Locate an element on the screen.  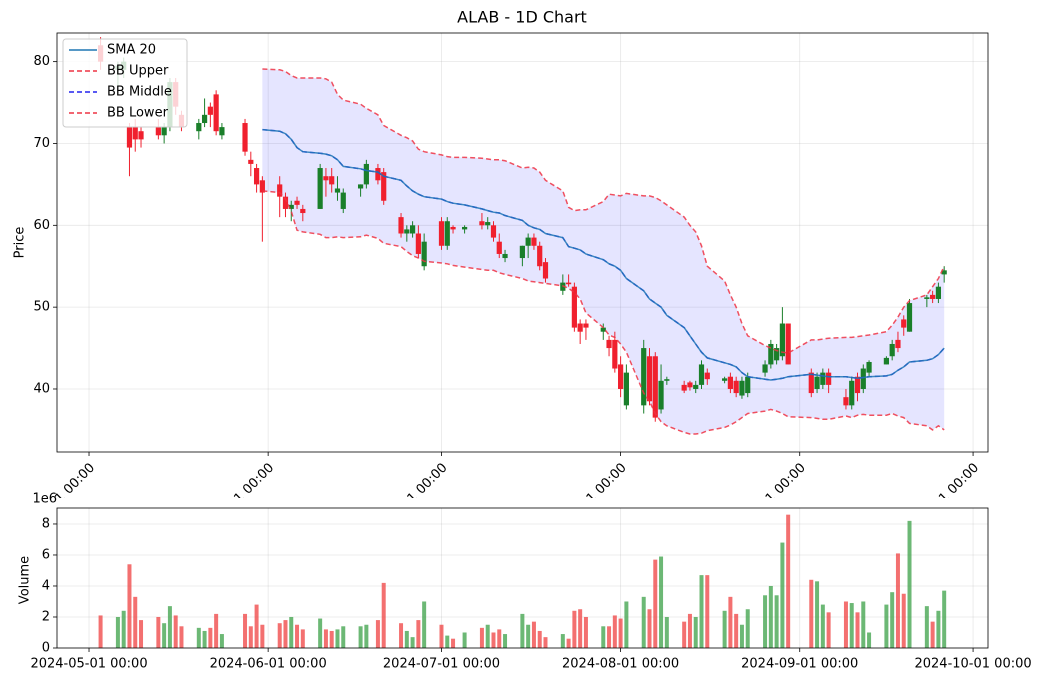
y-tick-label: 4 is located at coordinates (46, 585).